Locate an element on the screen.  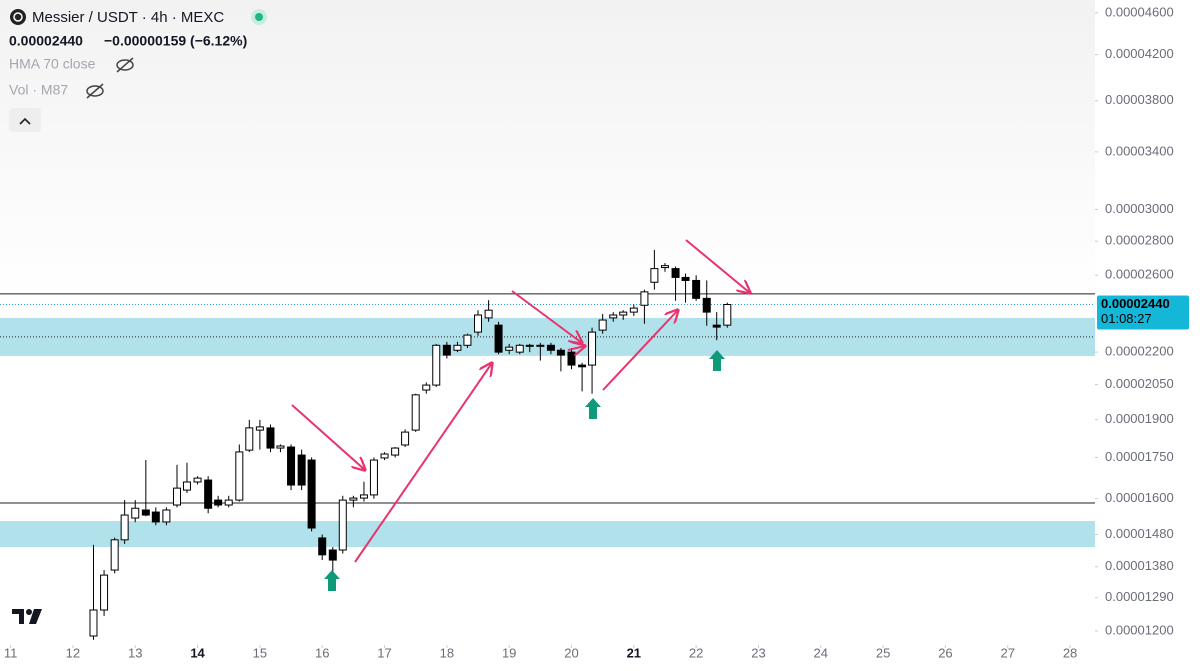
x-tick-label: 14 is located at coordinates (197, 652).